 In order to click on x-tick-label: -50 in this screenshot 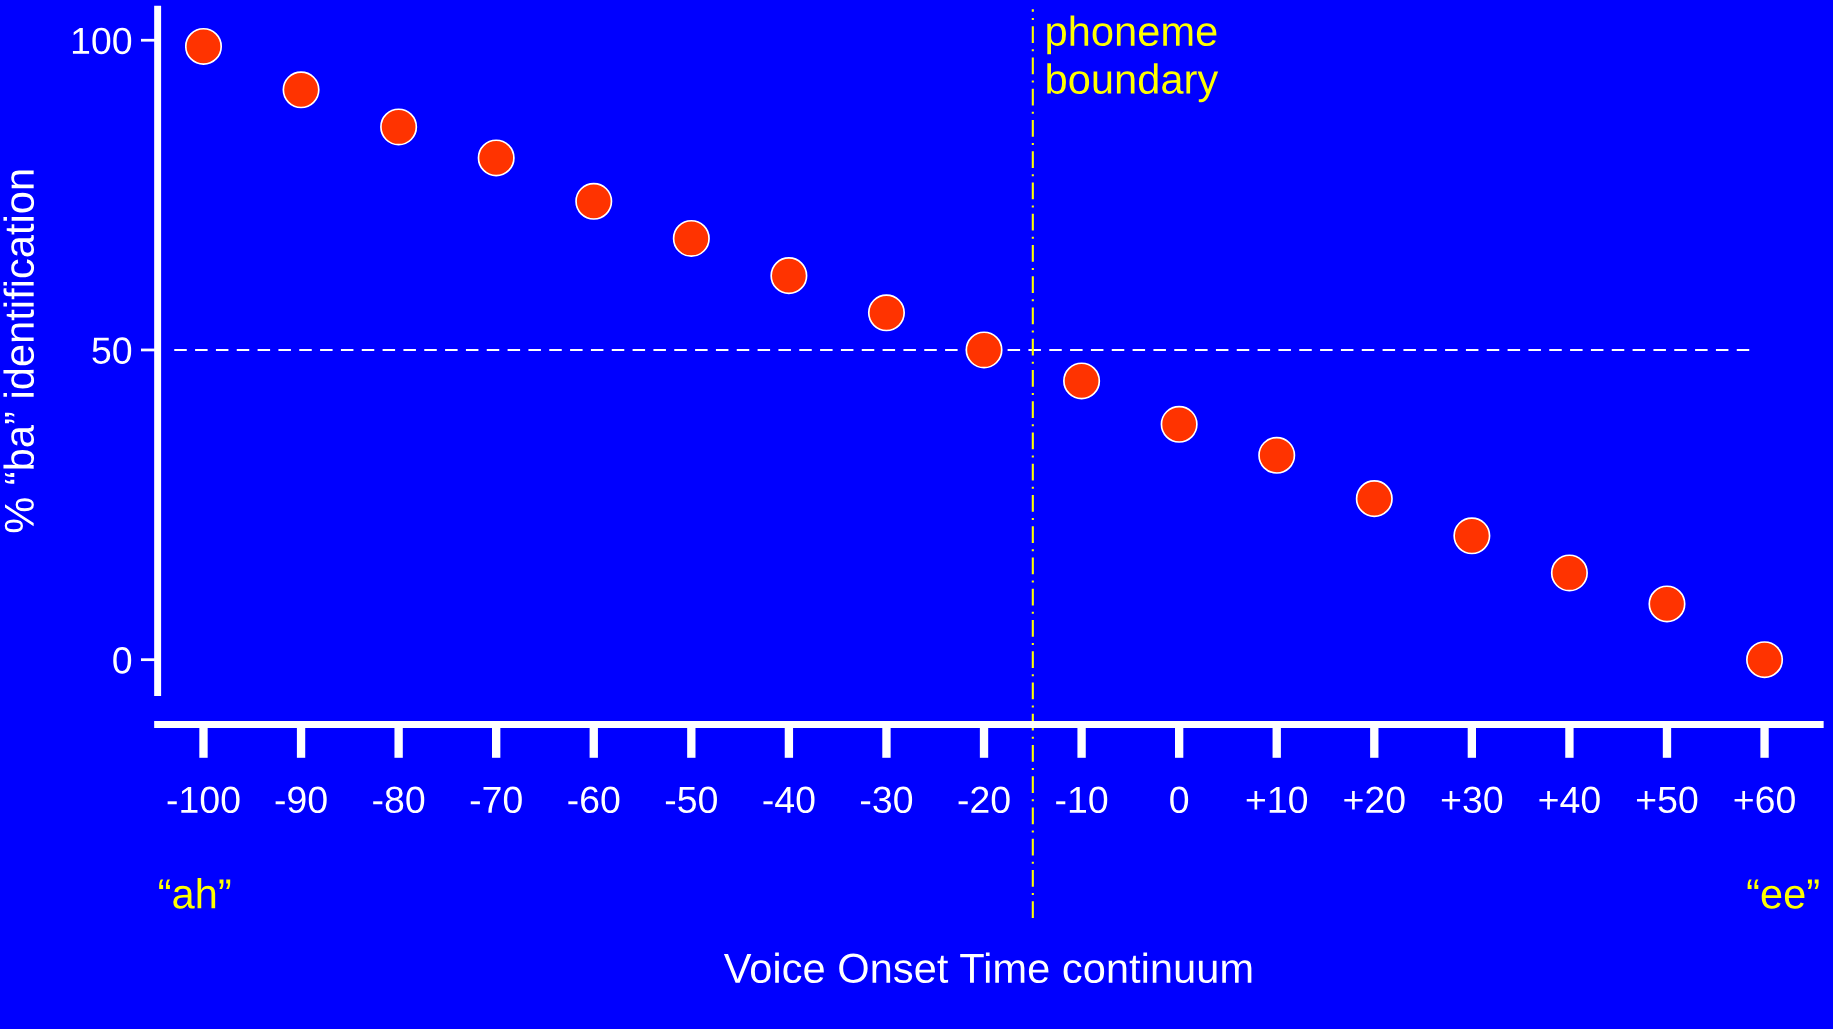, I will do `click(691, 800)`.